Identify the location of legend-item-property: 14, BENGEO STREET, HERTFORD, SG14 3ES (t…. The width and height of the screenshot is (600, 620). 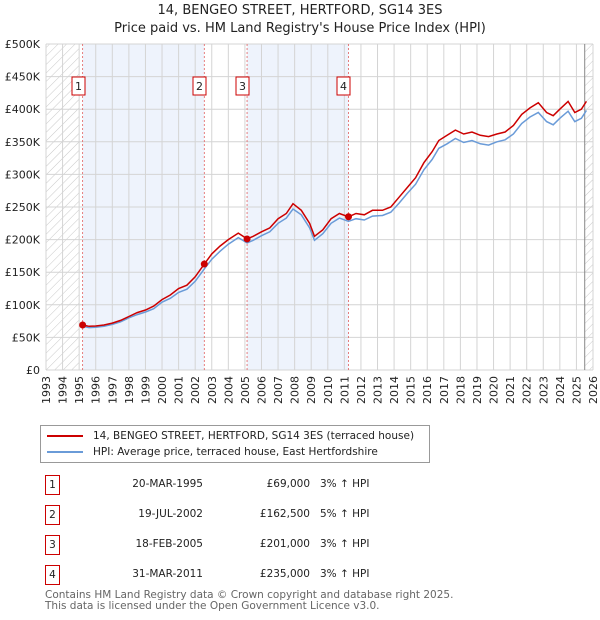
(230, 436).